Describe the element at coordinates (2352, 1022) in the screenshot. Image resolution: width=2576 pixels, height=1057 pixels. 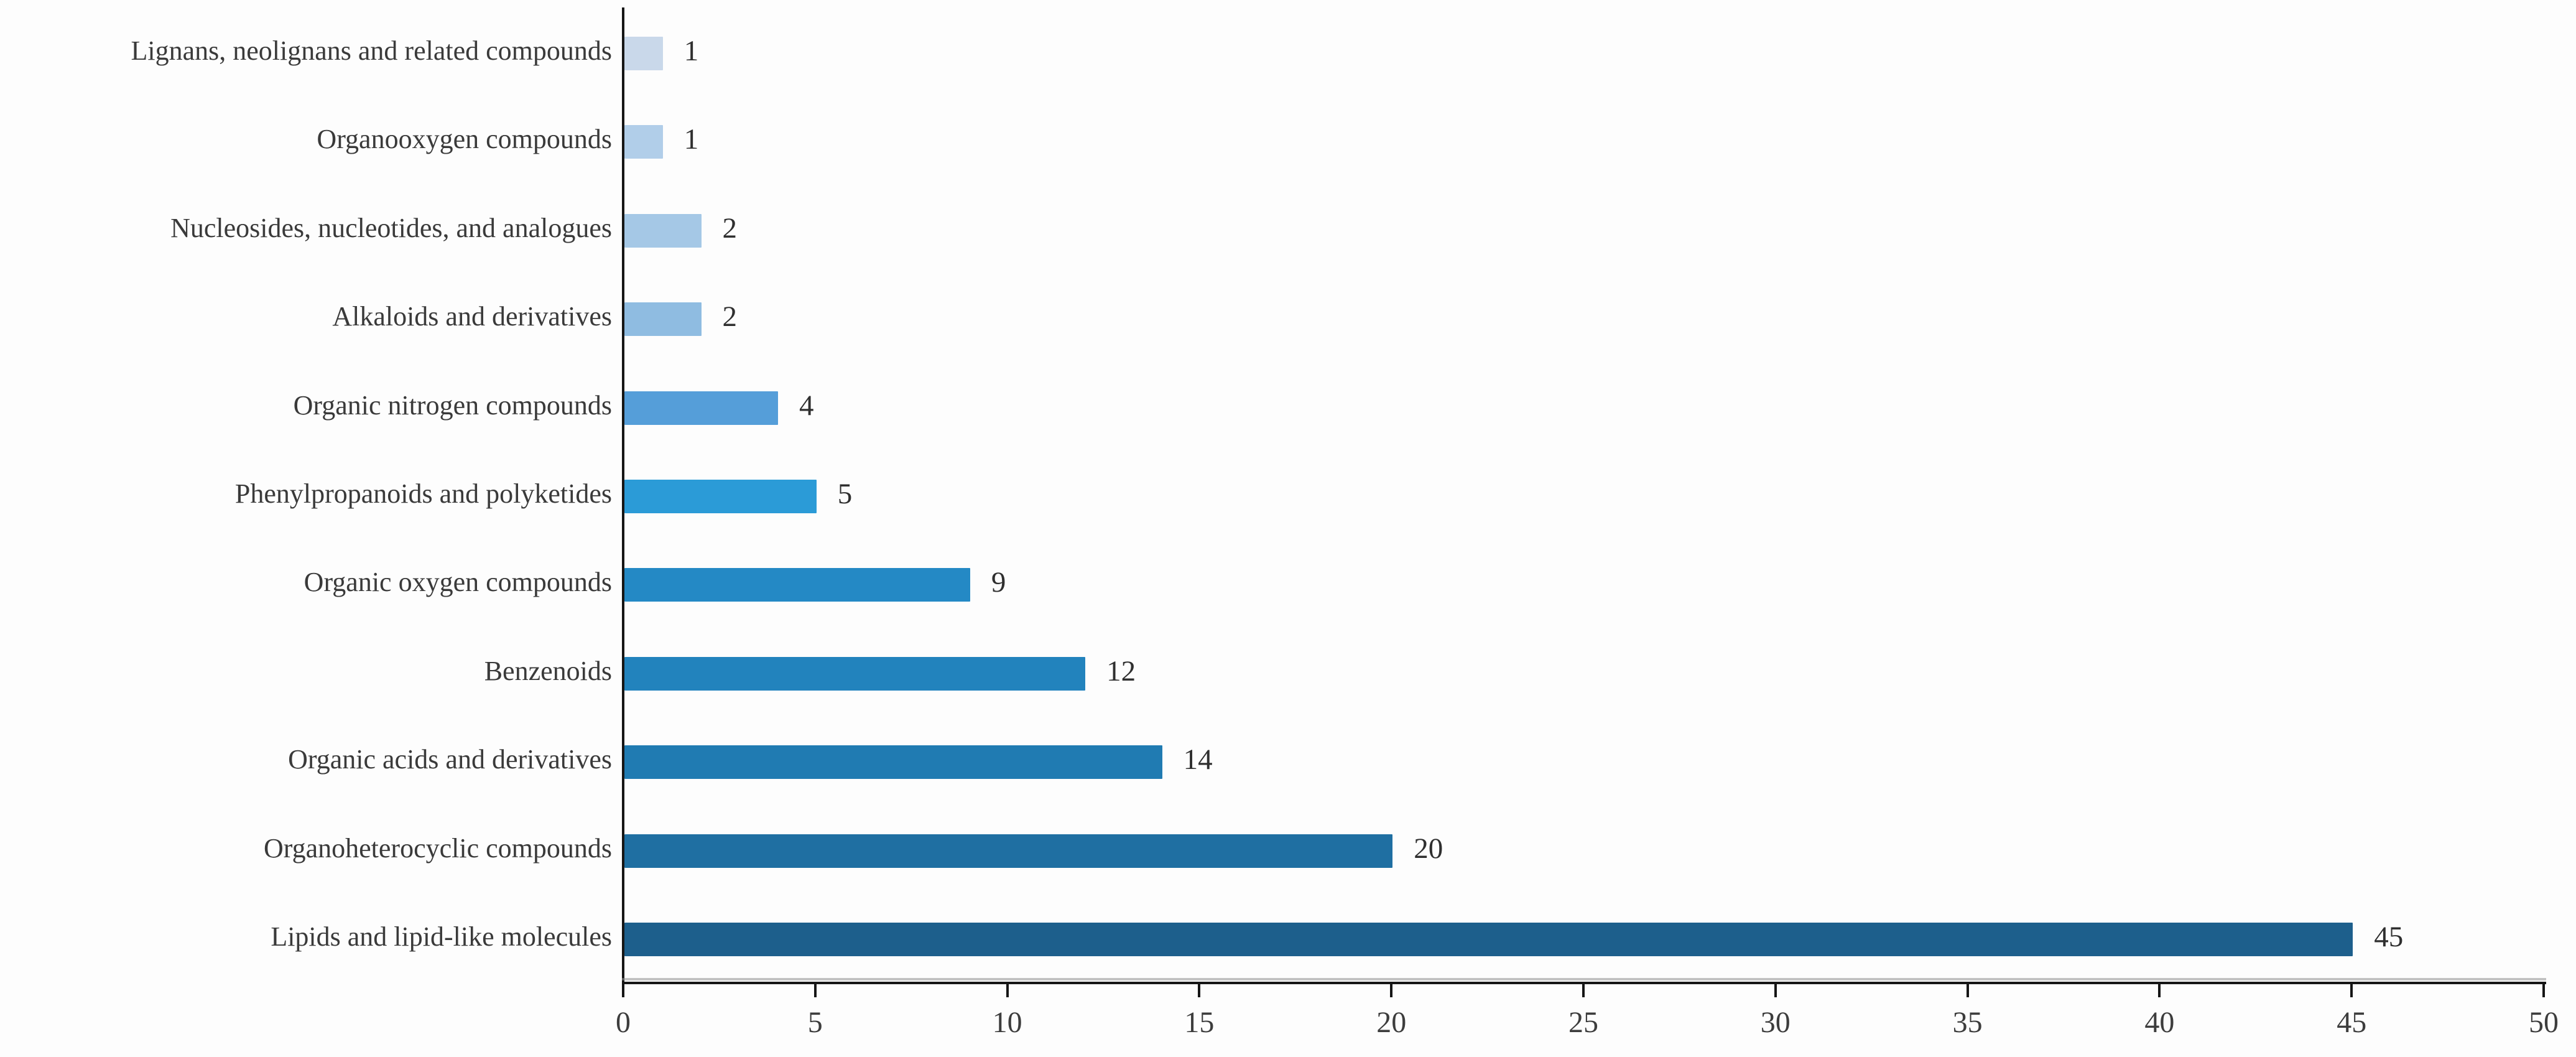
I see `x-axis-tick-label: 45` at that location.